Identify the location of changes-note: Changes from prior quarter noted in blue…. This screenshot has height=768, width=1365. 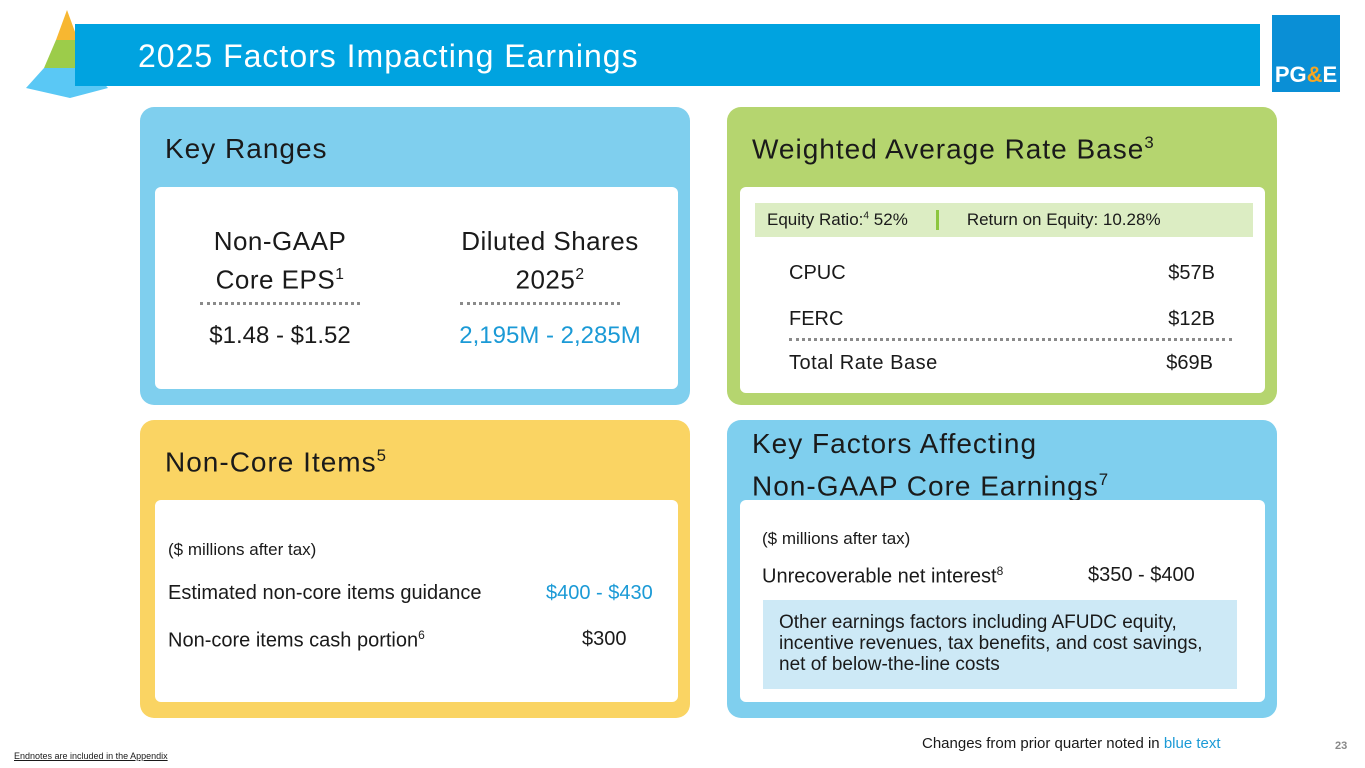
(1071, 743).